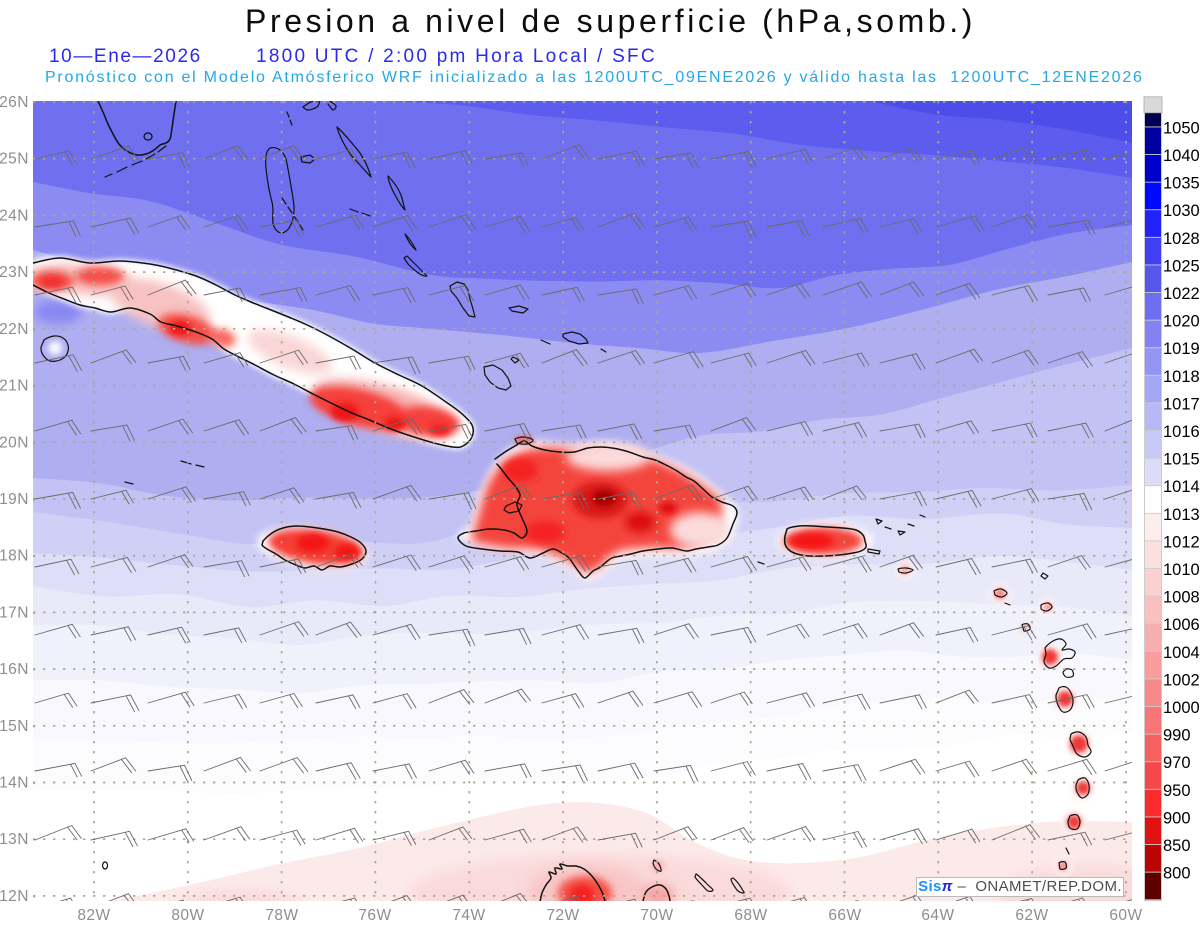 The width and height of the screenshot is (1200, 927). I want to click on svg-text: 1040, so click(1181, 156).